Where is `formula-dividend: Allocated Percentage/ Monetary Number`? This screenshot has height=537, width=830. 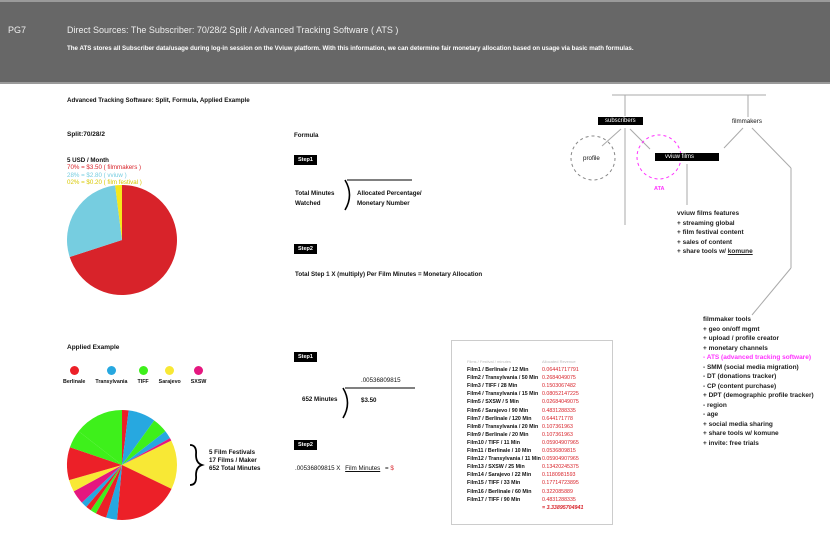
formula-dividend: Allocated Percentage/ Monetary Number is located at coordinates (389, 198).